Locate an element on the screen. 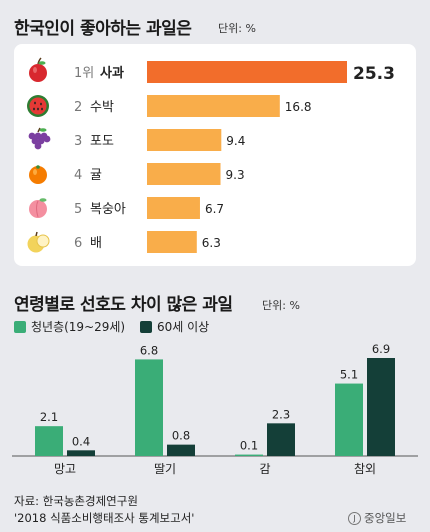 This screenshot has width=430, height=532. category-label: 망고 is located at coordinates (65, 469).